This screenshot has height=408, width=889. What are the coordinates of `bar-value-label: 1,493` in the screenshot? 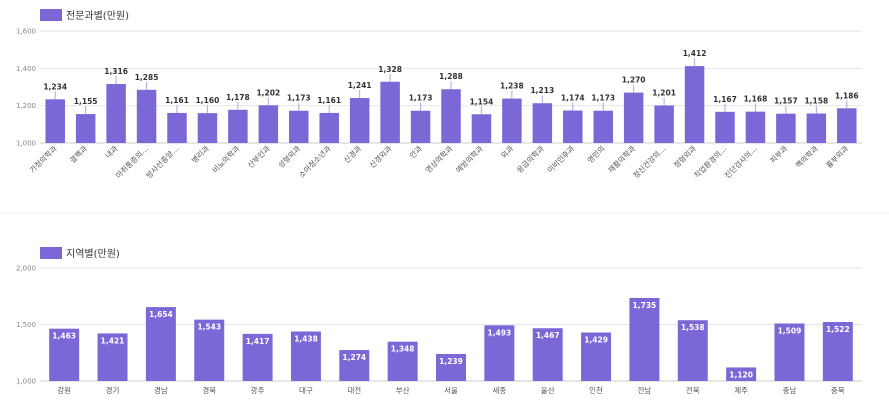 It's located at (499, 332).